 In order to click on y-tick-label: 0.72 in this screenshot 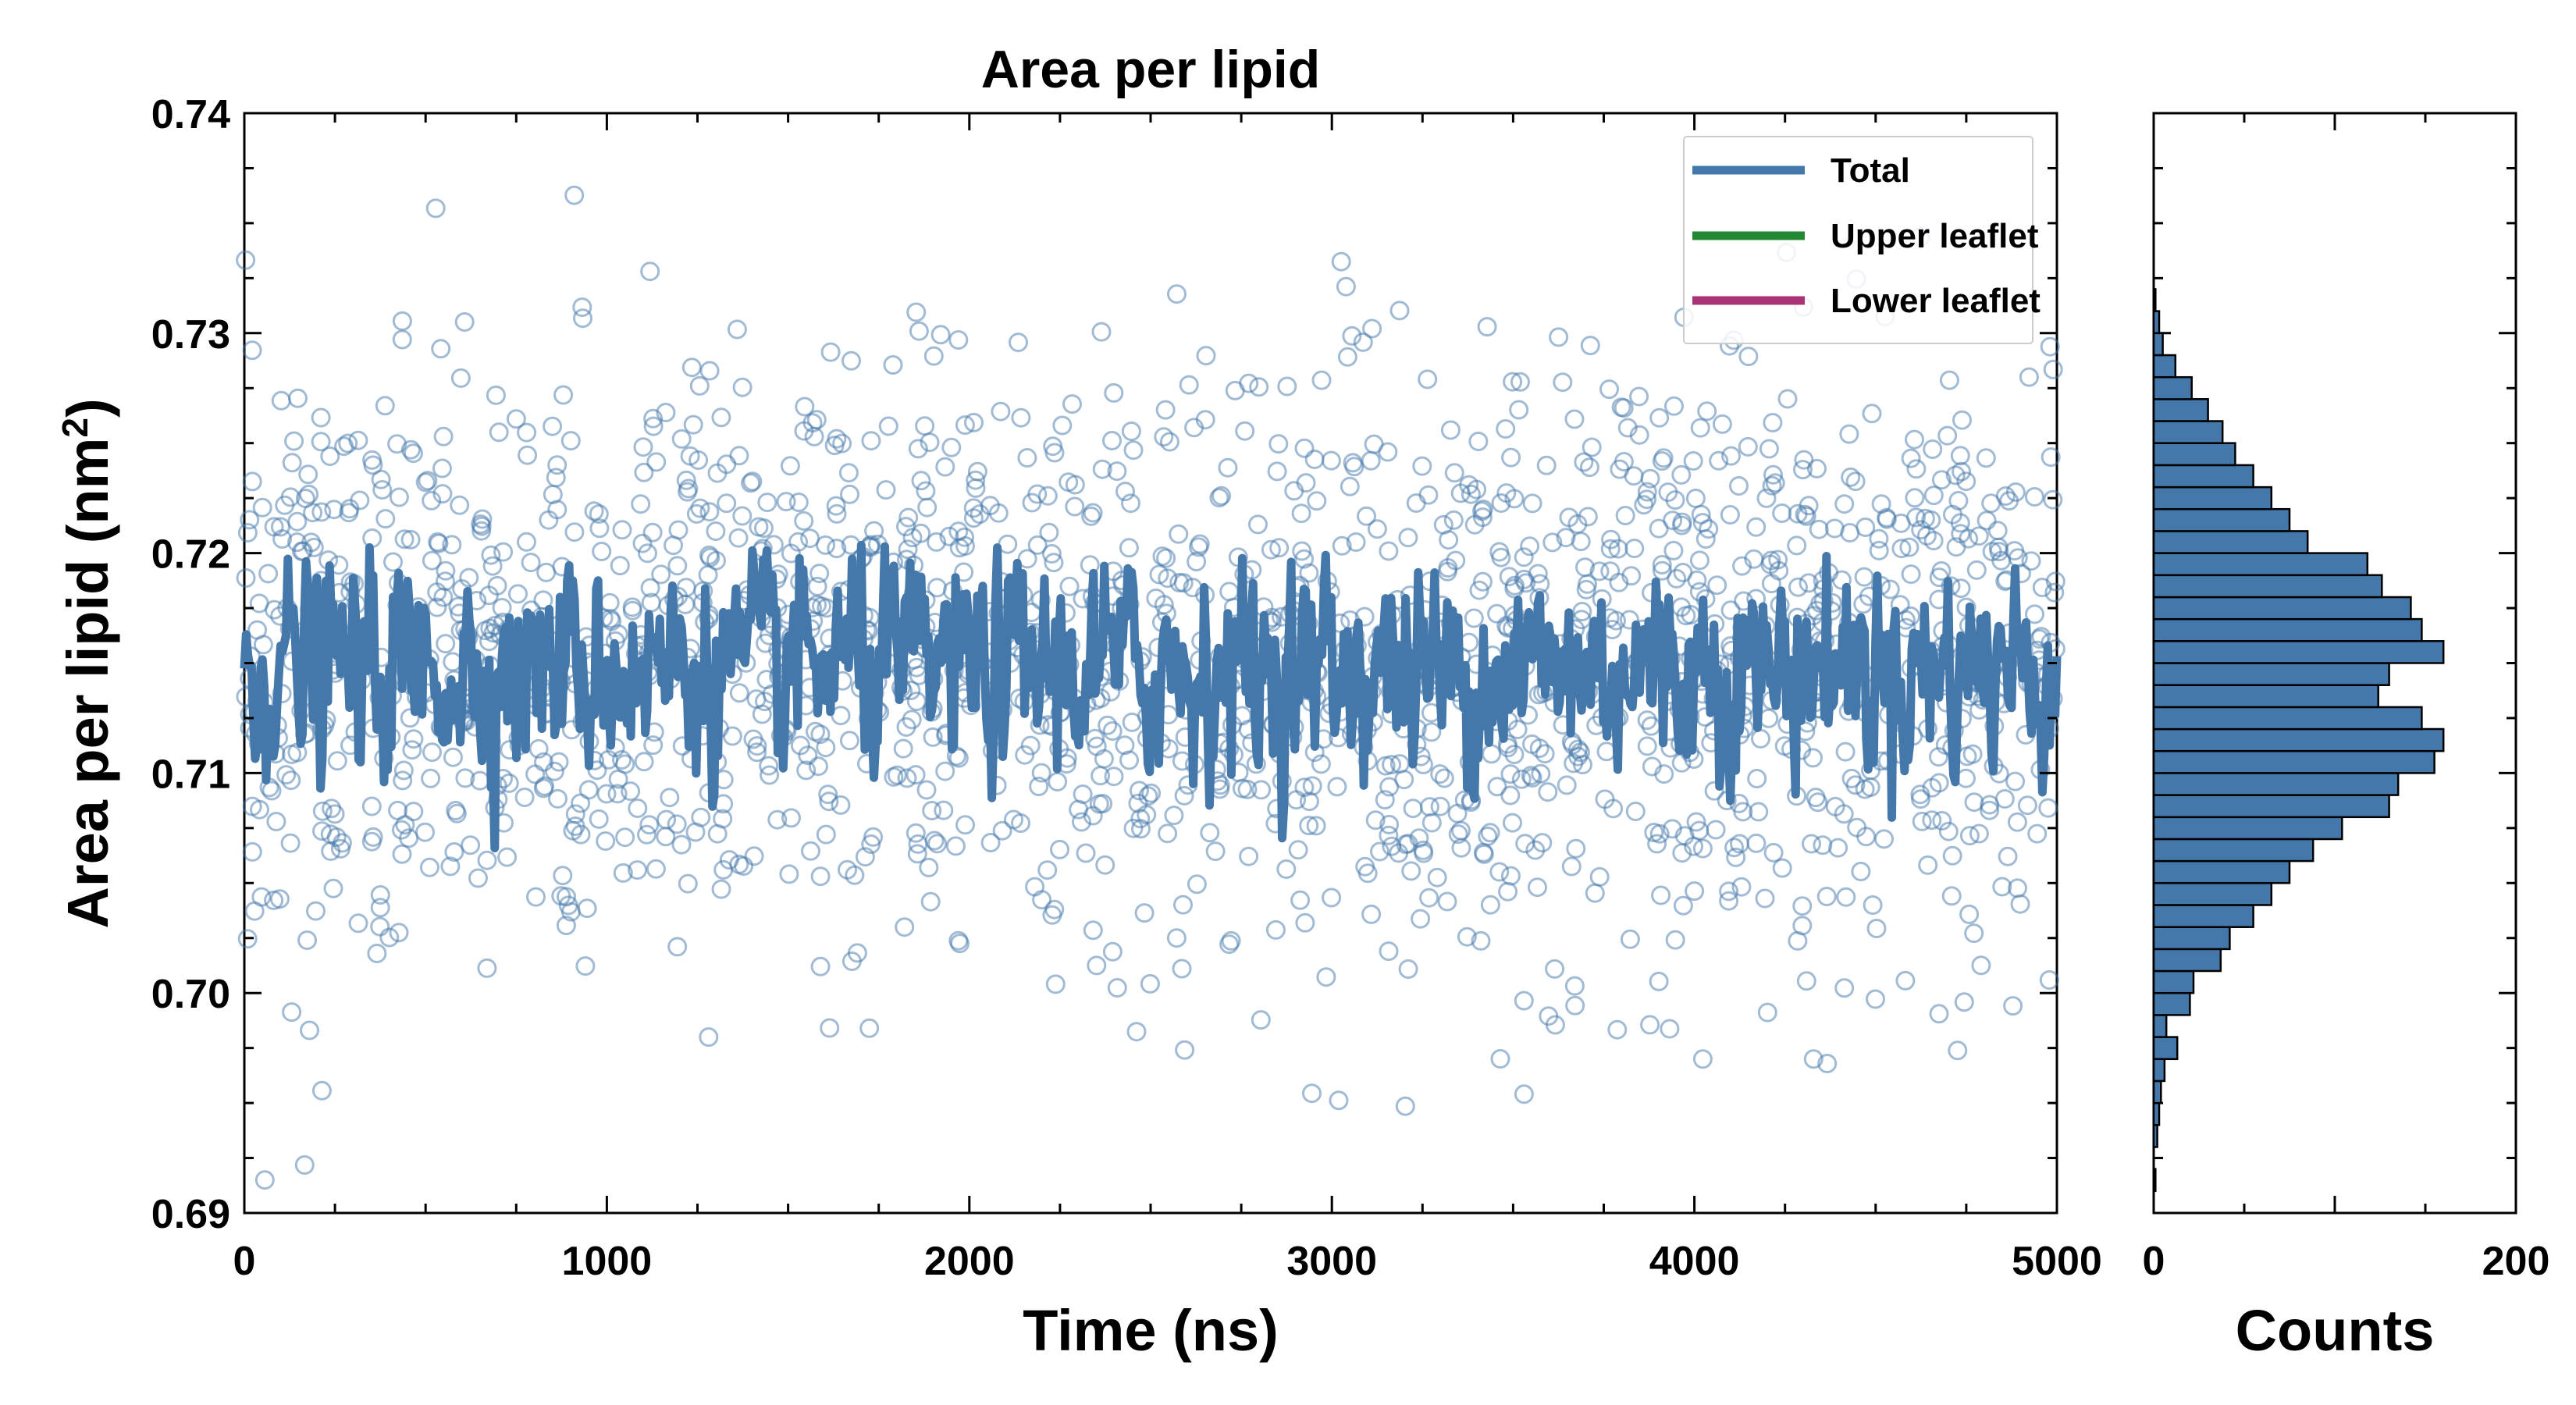, I will do `click(190, 555)`.